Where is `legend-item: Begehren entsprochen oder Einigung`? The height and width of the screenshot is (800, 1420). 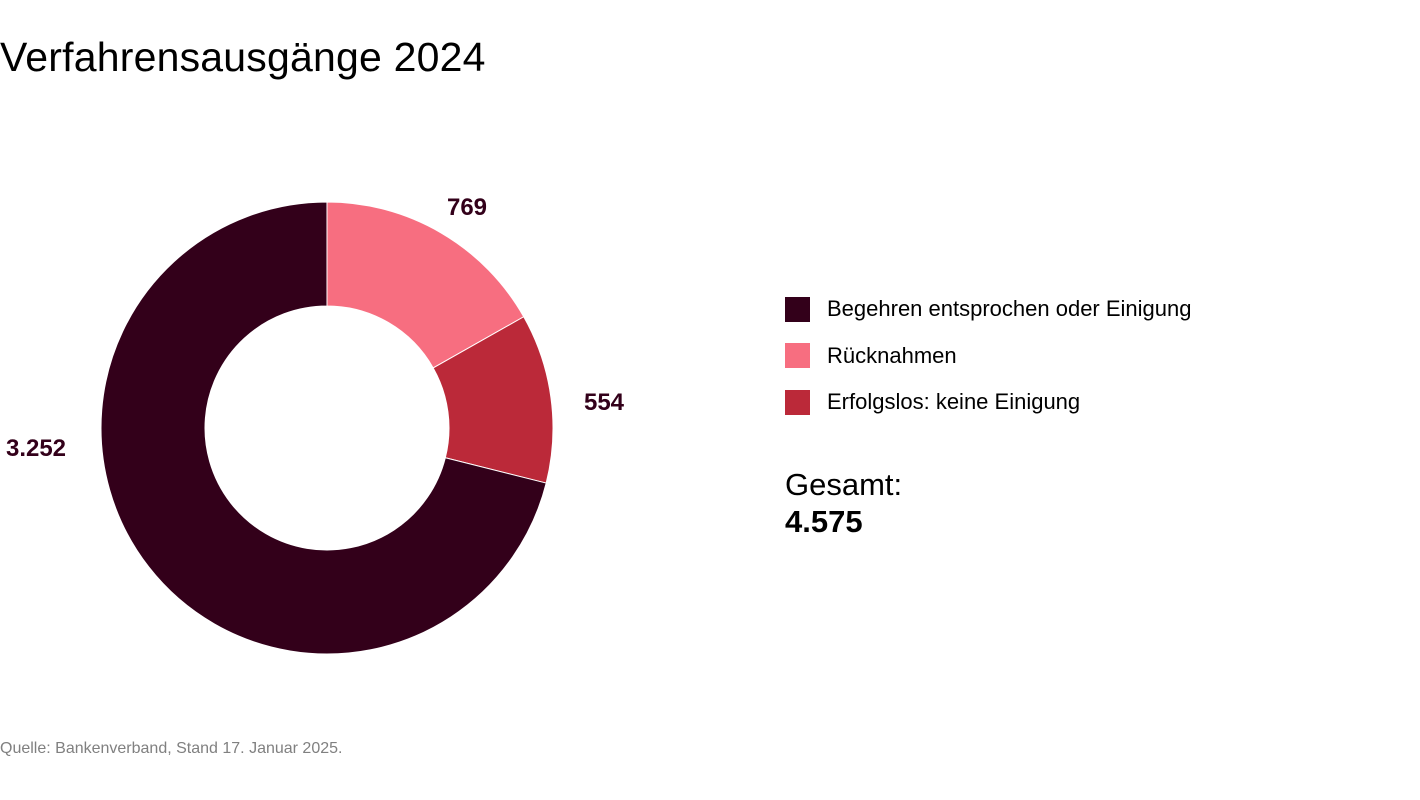 legend-item: Begehren entsprochen oder Einigung is located at coordinates (988, 309).